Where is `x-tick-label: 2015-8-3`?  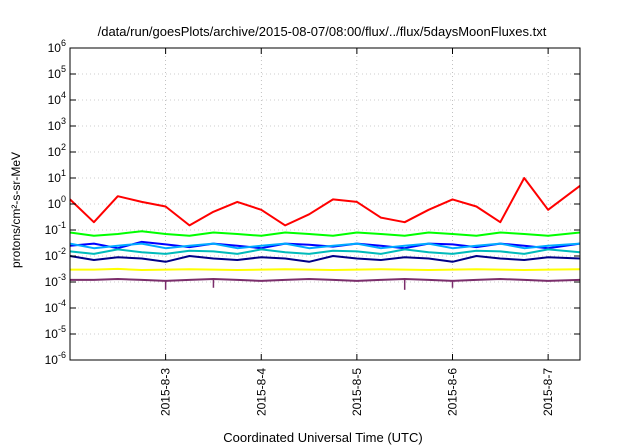
x-tick-label: 2015-8-3 is located at coordinates (166, 392).